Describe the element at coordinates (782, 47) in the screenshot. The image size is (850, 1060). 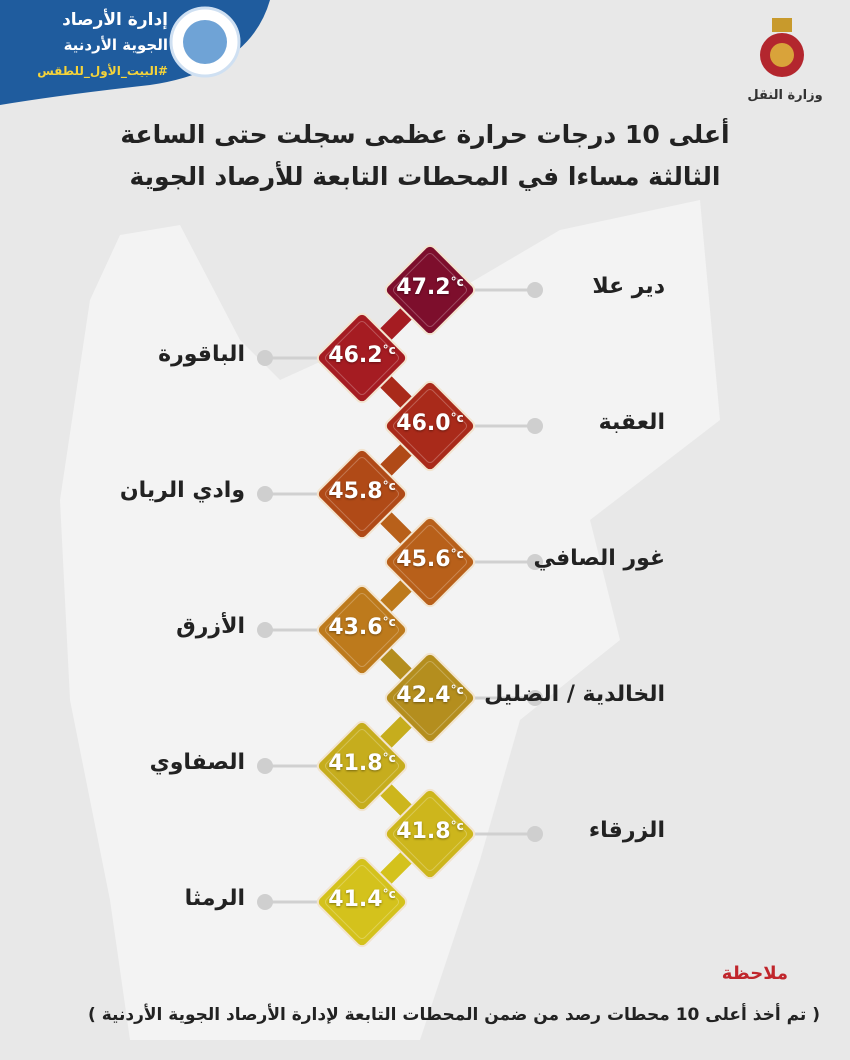
I see `crest` at that location.